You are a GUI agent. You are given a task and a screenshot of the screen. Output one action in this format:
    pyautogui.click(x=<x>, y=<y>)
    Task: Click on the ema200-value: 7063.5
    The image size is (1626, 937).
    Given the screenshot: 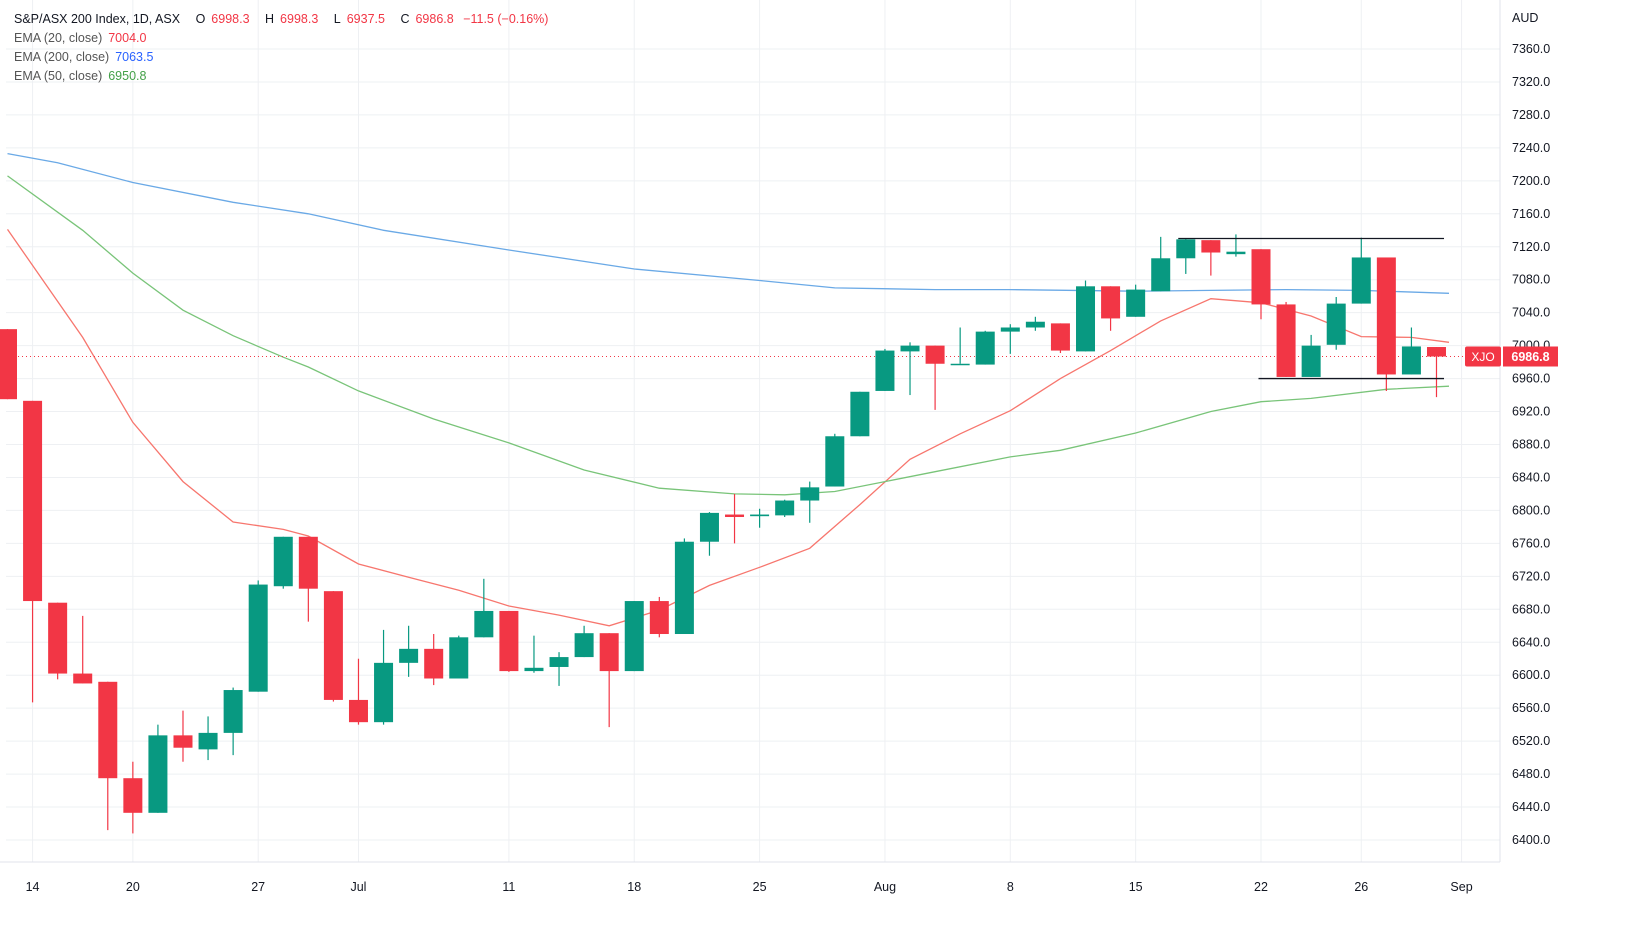 What is the action you would take?
    pyautogui.click(x=134, y=57)
    